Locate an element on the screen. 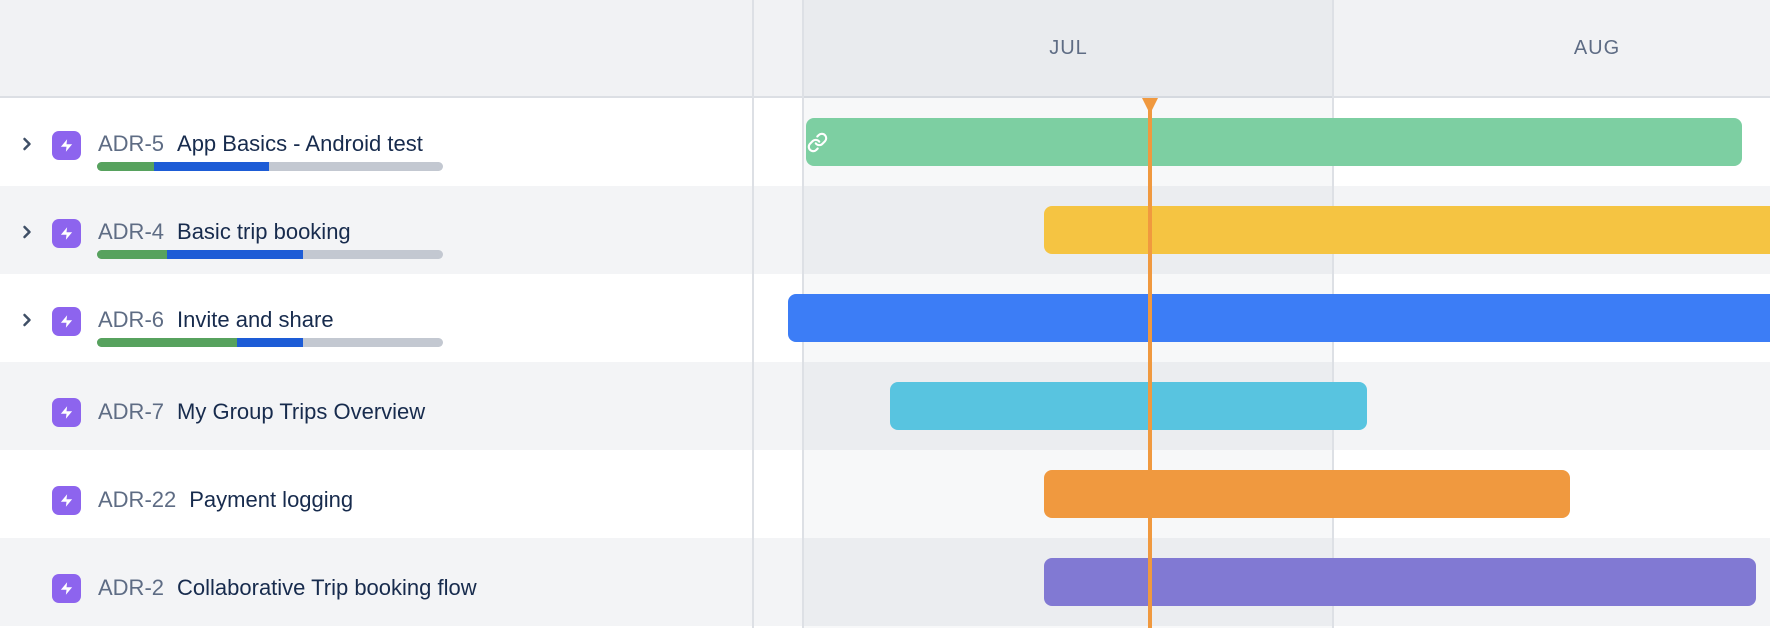  issue-label: ADR-7 My Group Trips Overview is located at coordinates (261, 412).